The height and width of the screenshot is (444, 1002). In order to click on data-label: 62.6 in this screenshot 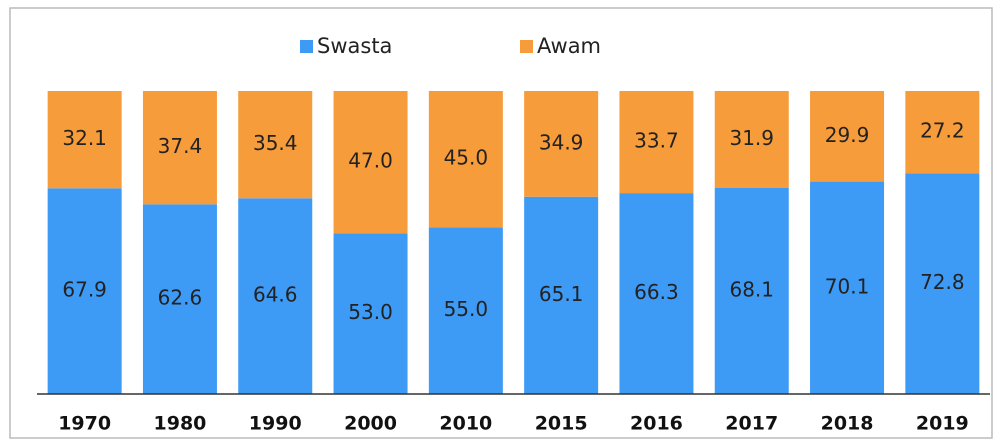, I will do `click(180, 298)`.